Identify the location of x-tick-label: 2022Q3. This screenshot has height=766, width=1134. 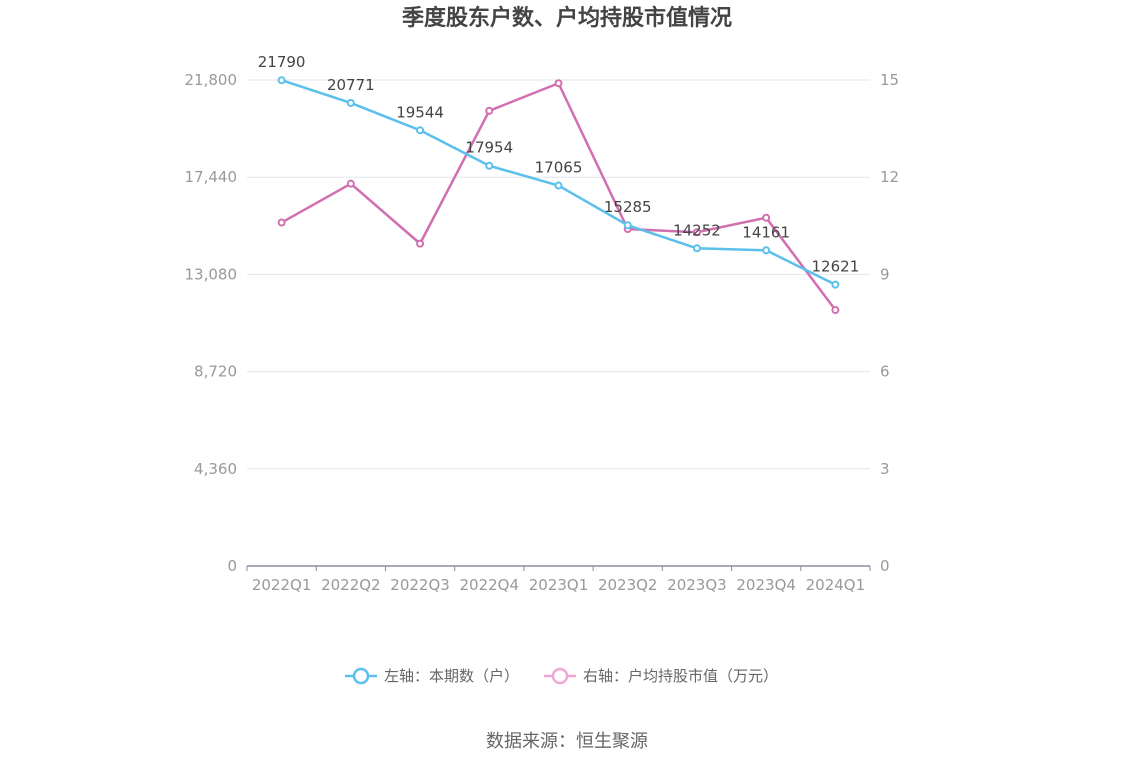
(420, 585).